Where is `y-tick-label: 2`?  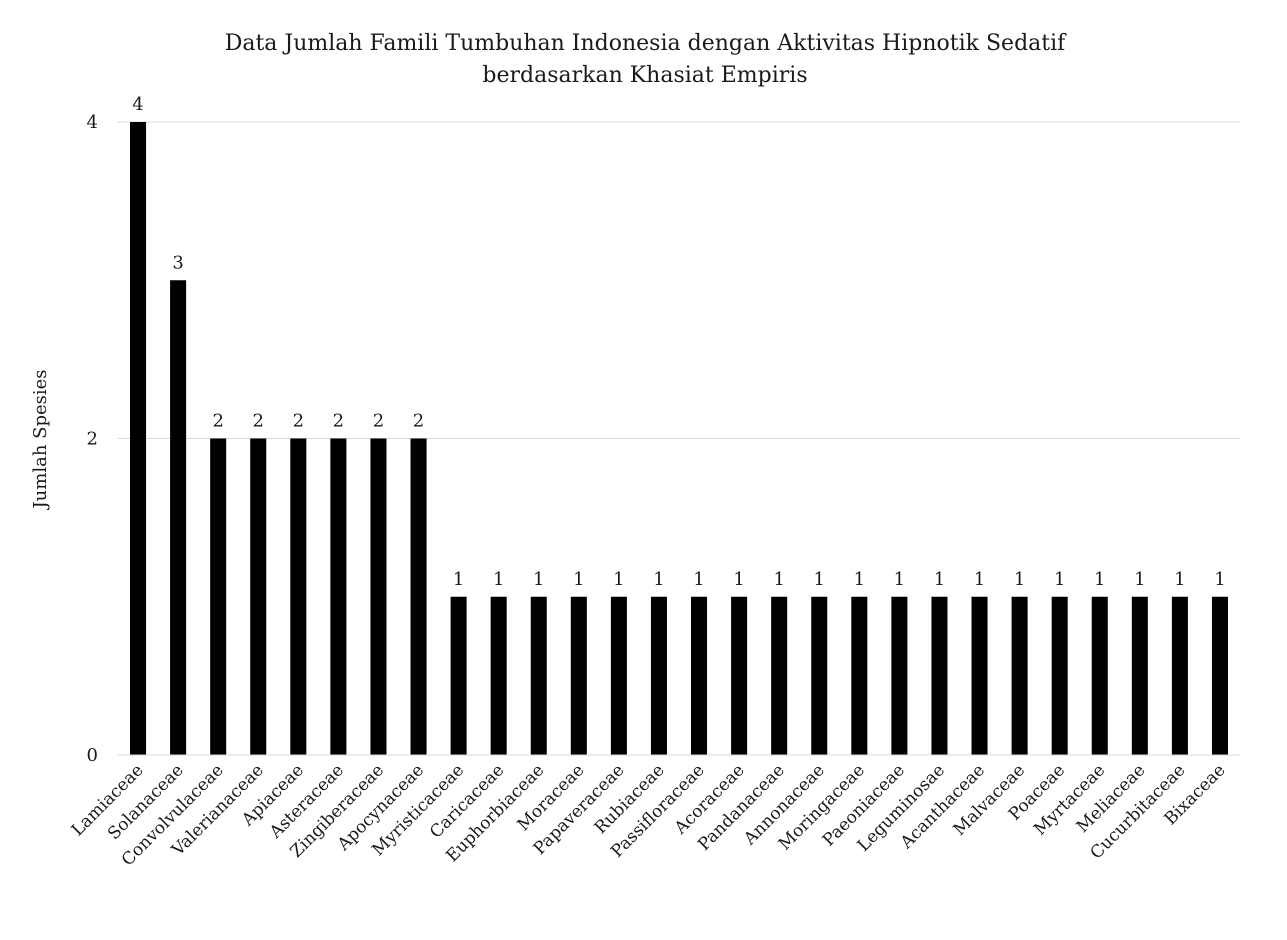 y-tick-label: 2 is located at coordinates (92, 439).